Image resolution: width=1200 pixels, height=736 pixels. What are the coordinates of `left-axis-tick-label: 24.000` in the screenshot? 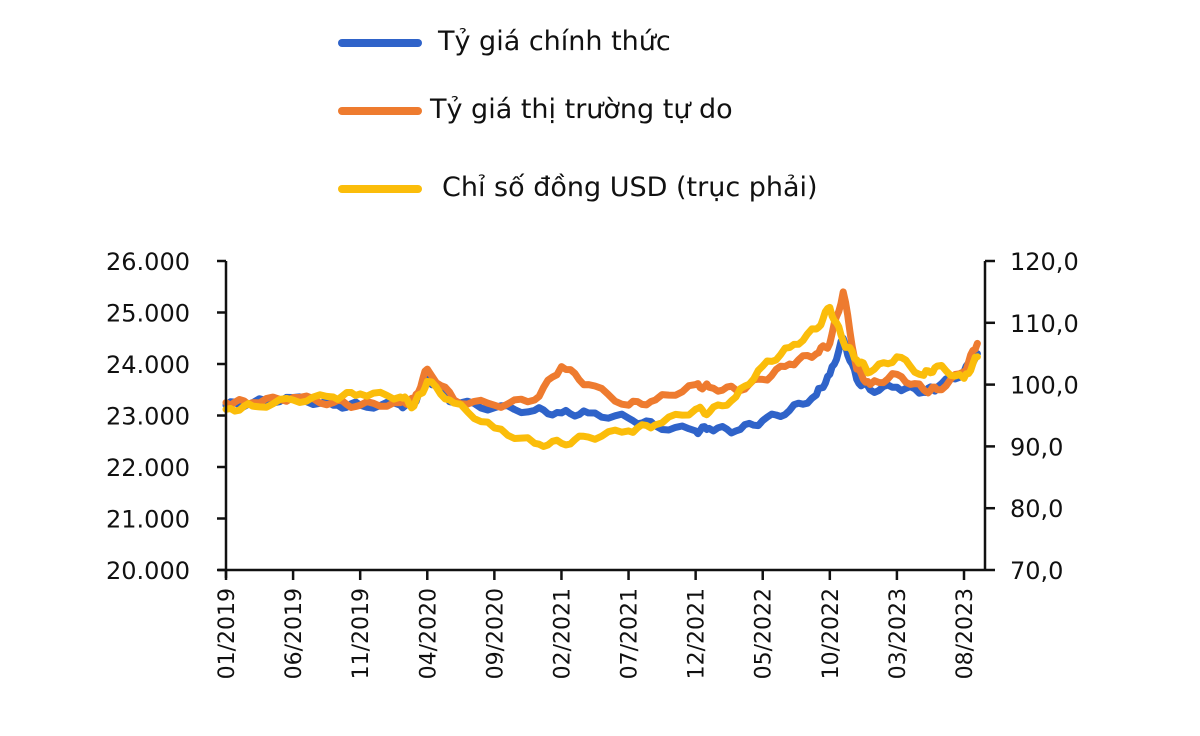 It's located at (148, 365).